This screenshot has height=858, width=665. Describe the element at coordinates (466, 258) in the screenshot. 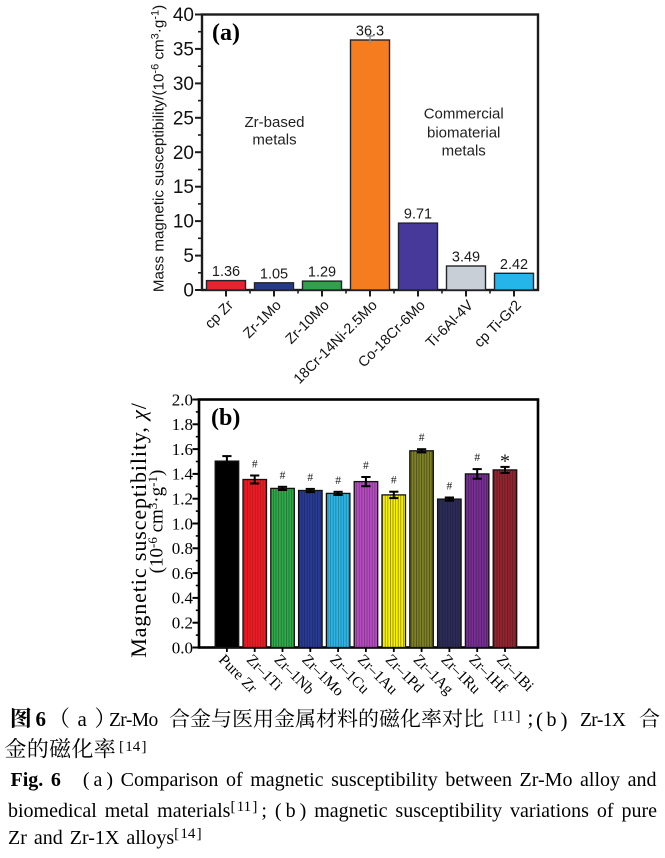

I see `svg-text: 3.49` at that location.